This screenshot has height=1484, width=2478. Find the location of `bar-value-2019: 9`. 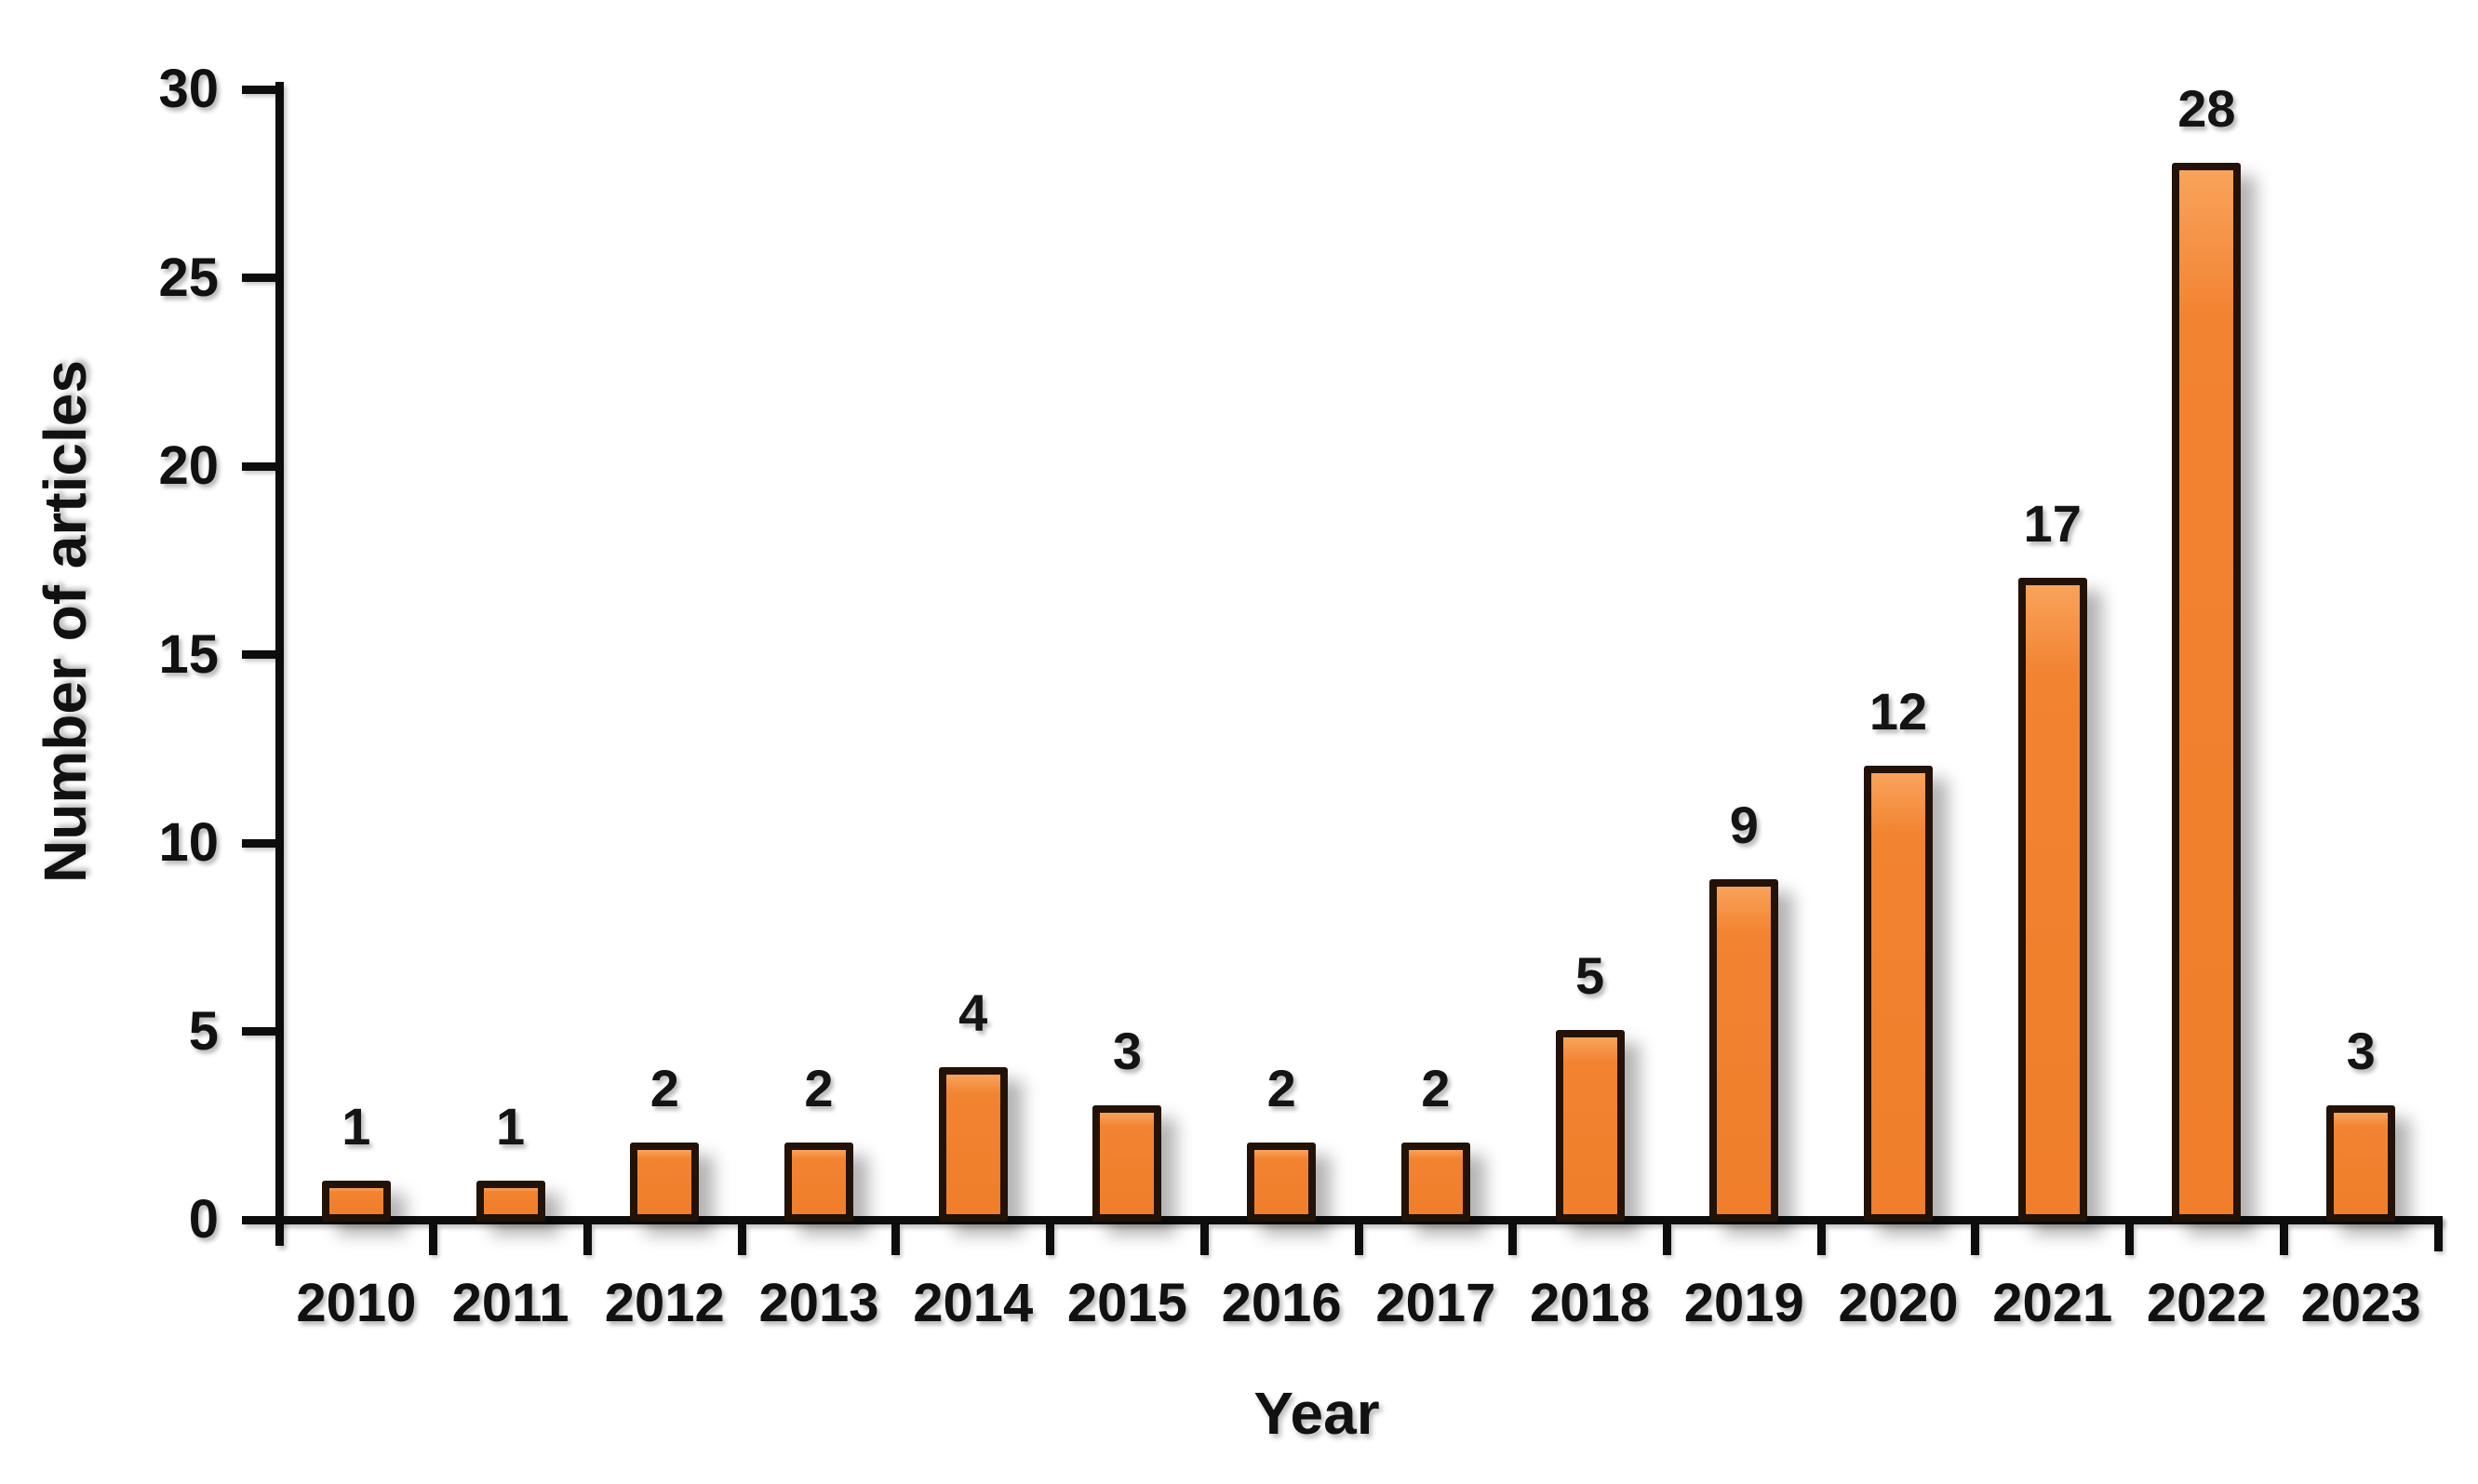

bar-value-2019: 9 is located at coordinates (1744, 824).